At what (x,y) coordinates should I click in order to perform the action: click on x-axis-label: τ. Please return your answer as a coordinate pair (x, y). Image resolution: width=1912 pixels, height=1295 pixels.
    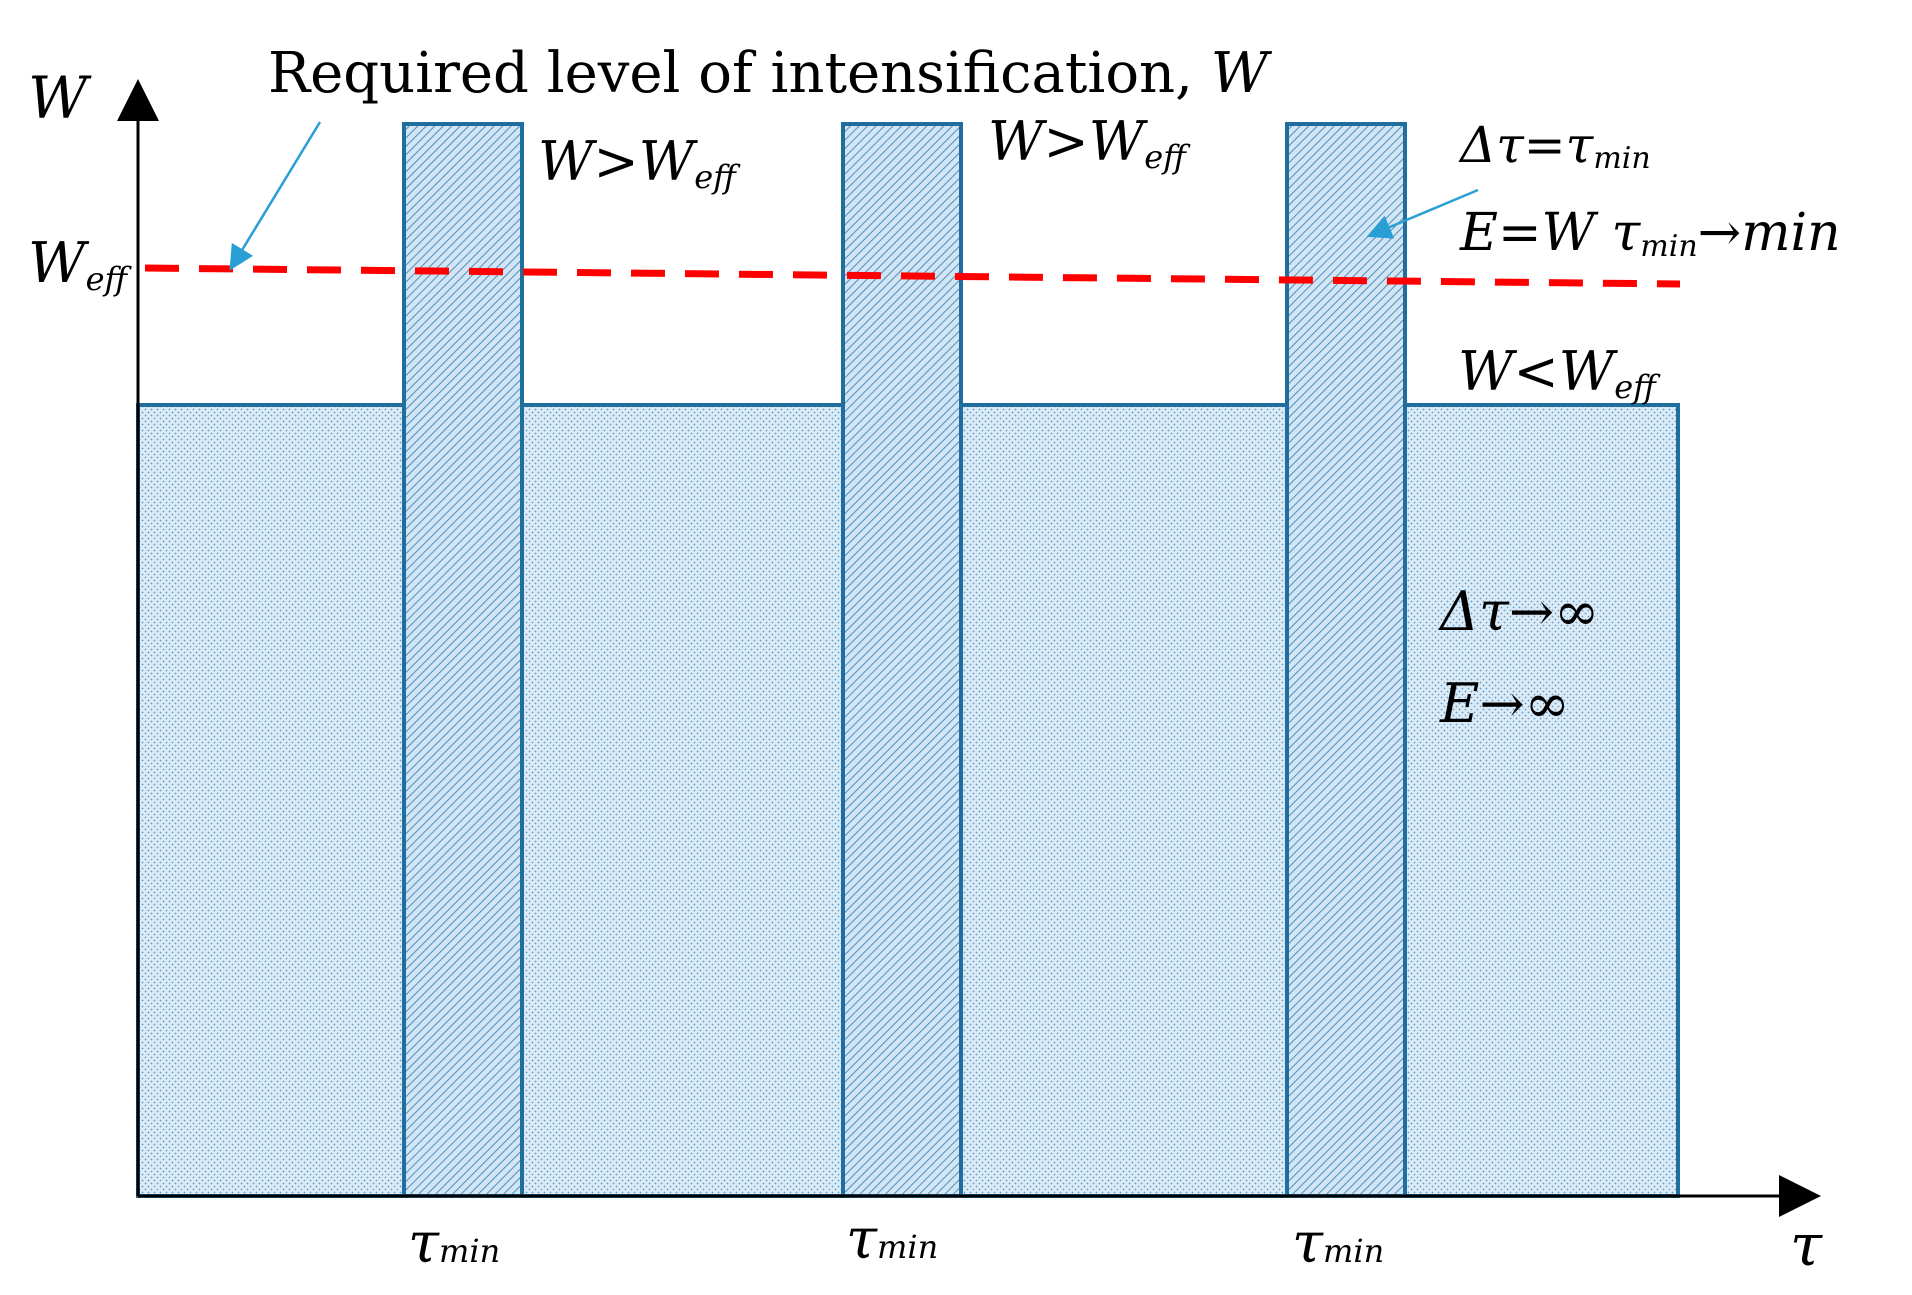
    Looking at the image, I should click on (1806, 1245).